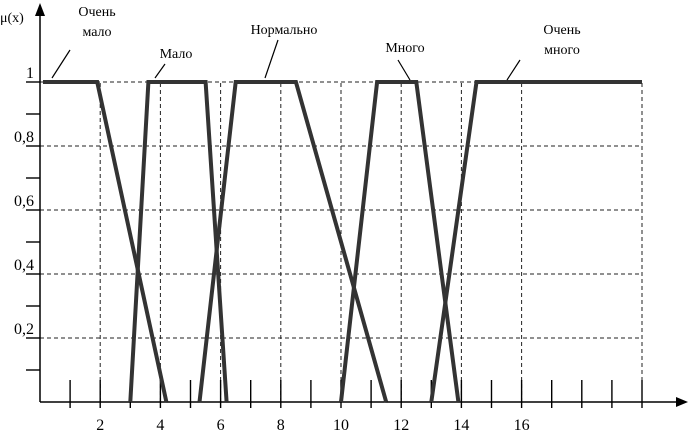 This screenshot has height=434, width=690. Describe the element at coordinates (100, 425) in the screenshot. I see `x-tick-label: 2` at that location.